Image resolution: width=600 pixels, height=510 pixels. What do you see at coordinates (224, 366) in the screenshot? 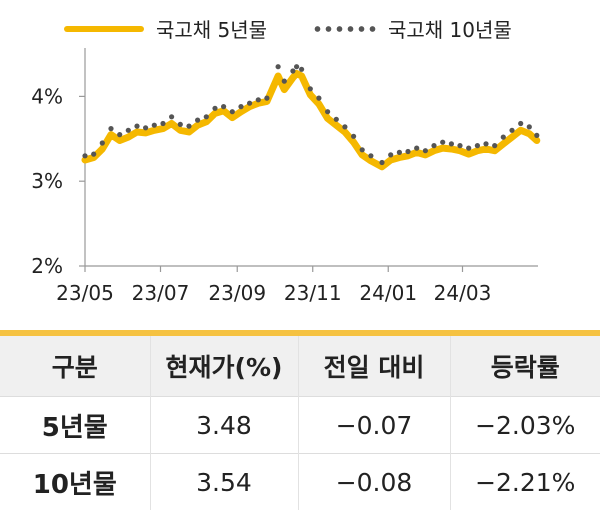
I see `header-price: 현재가(%)` at bounding box center [224, 366].